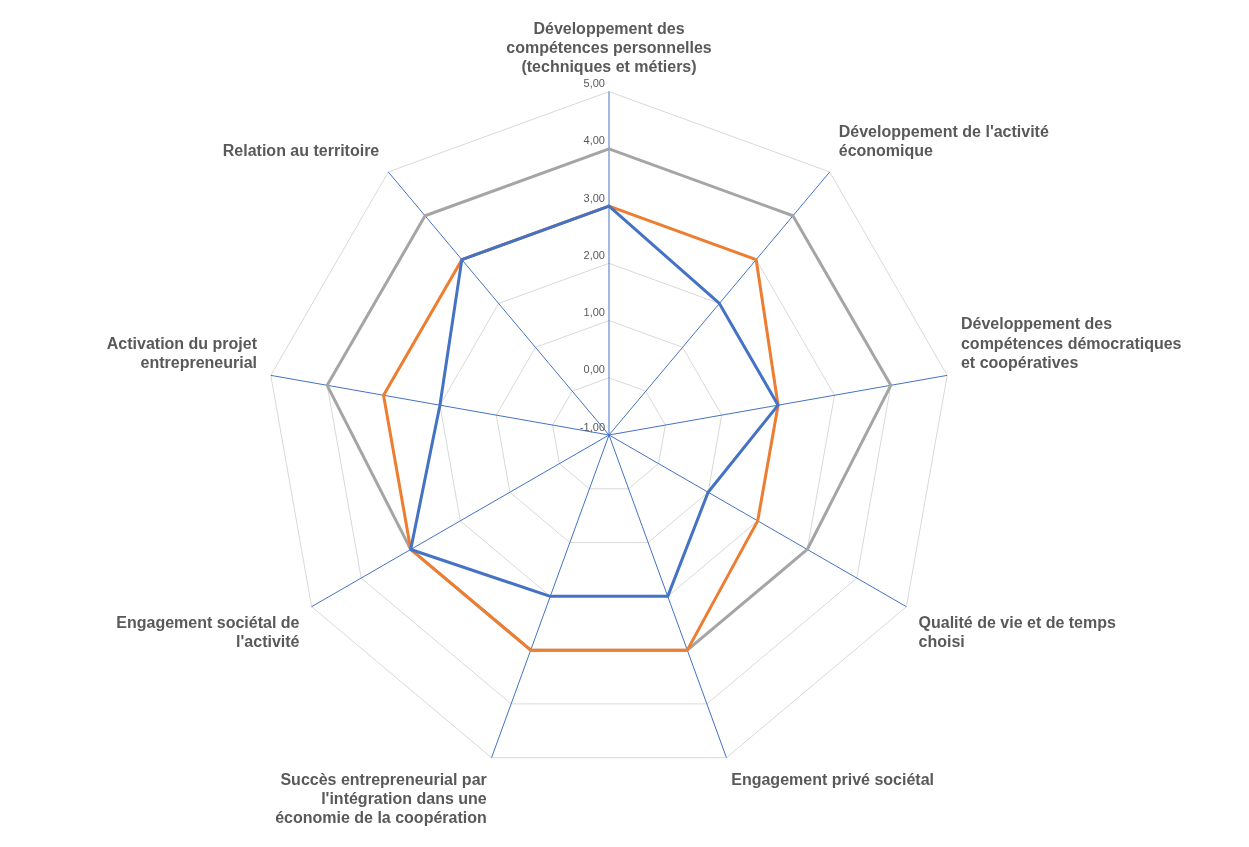 The width and height of the screenshot is (1249, 847). I want to click on spoke-label: Engagement sociétal de l'activité, so click(208, 631).